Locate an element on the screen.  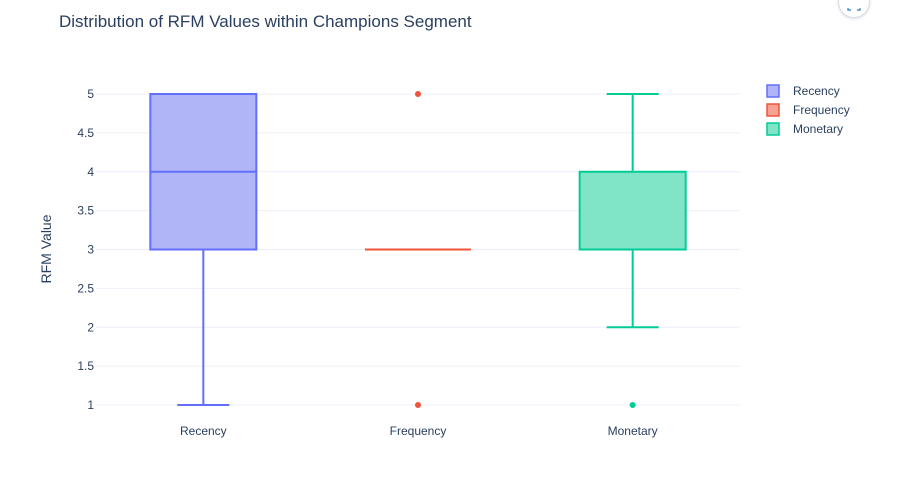
box-monetary is located at coordinates (632, 250).